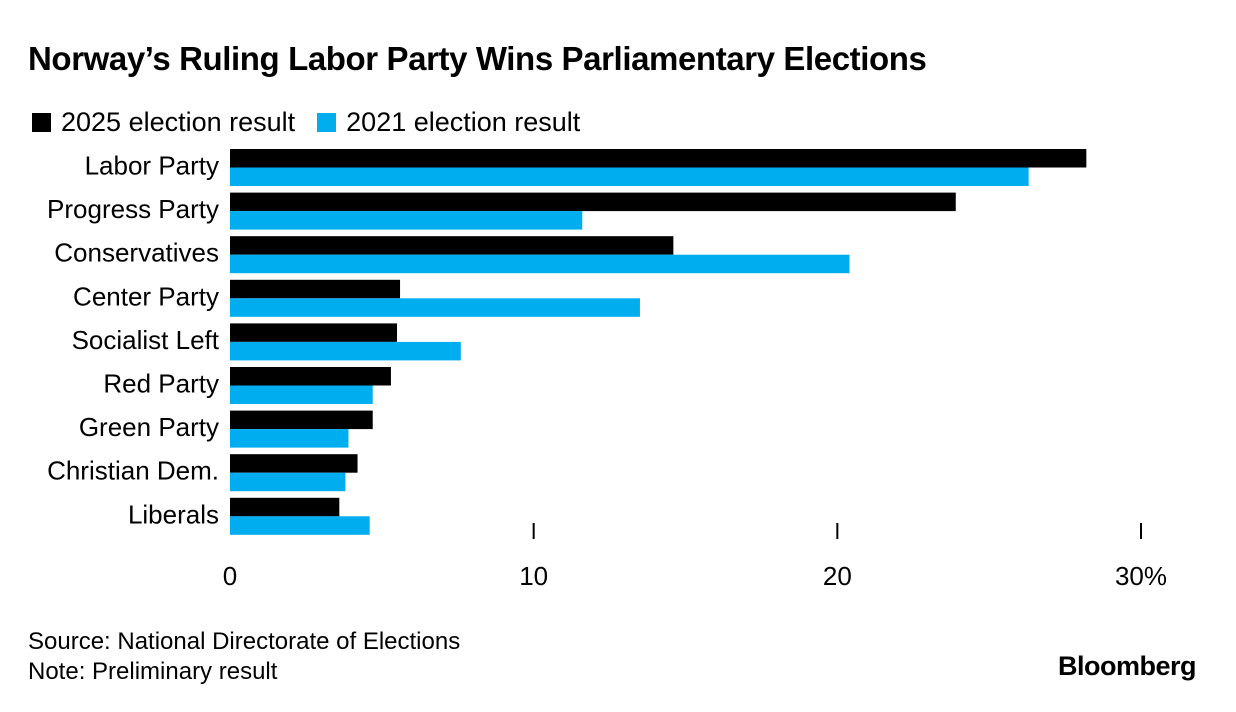 This screenshot has width=1236, height=712. I want to click on legend-item-2025: 2025 election result, so click(163, 122).